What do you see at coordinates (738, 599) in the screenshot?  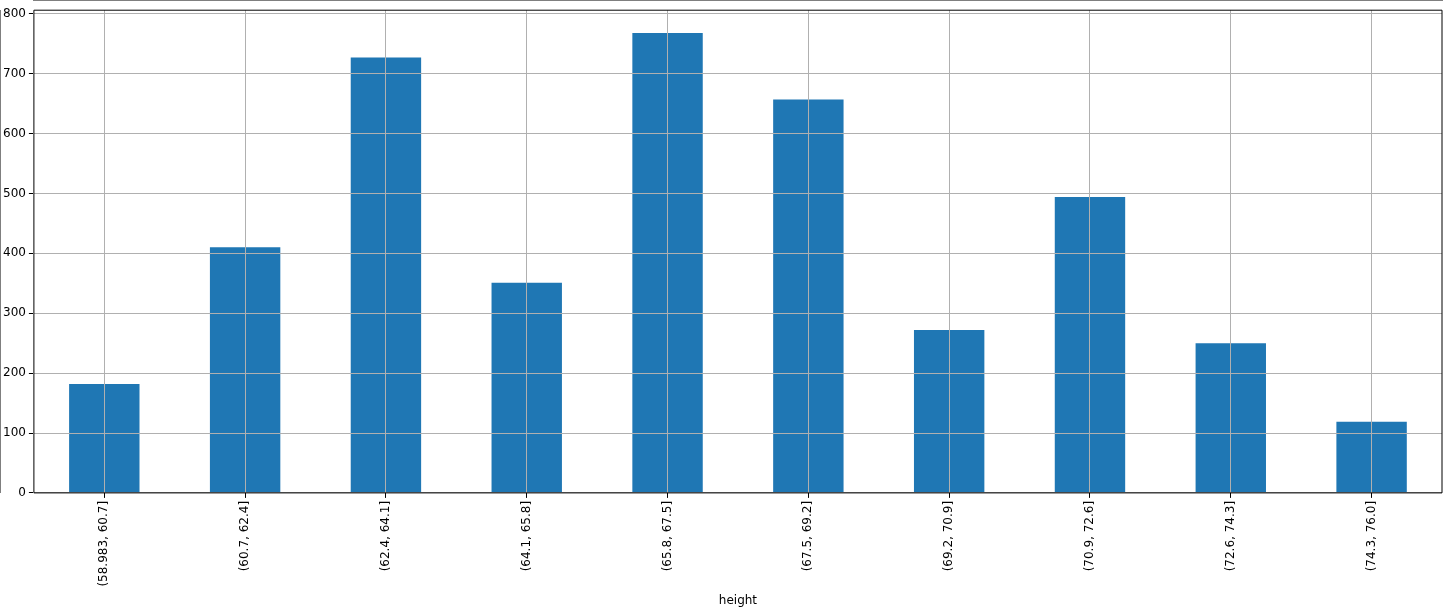 I see `x-axis-title: height` at bounding box center [738, 599].